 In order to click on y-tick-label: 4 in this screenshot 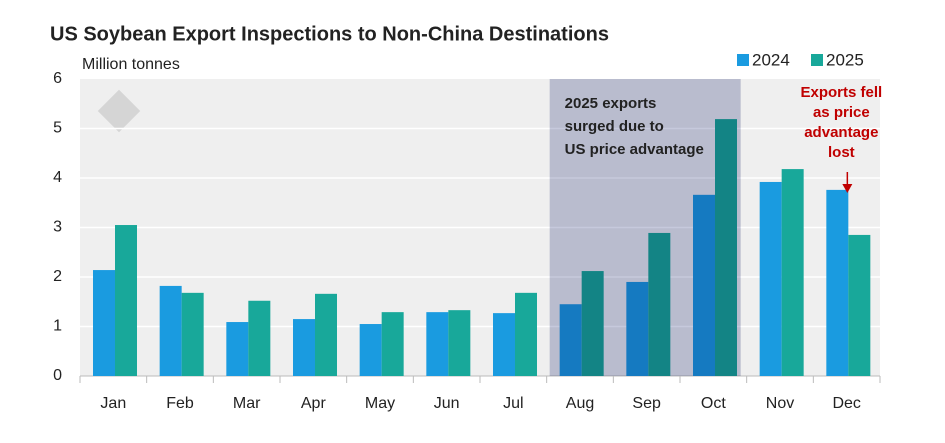, I will do `click(57, 177)`.